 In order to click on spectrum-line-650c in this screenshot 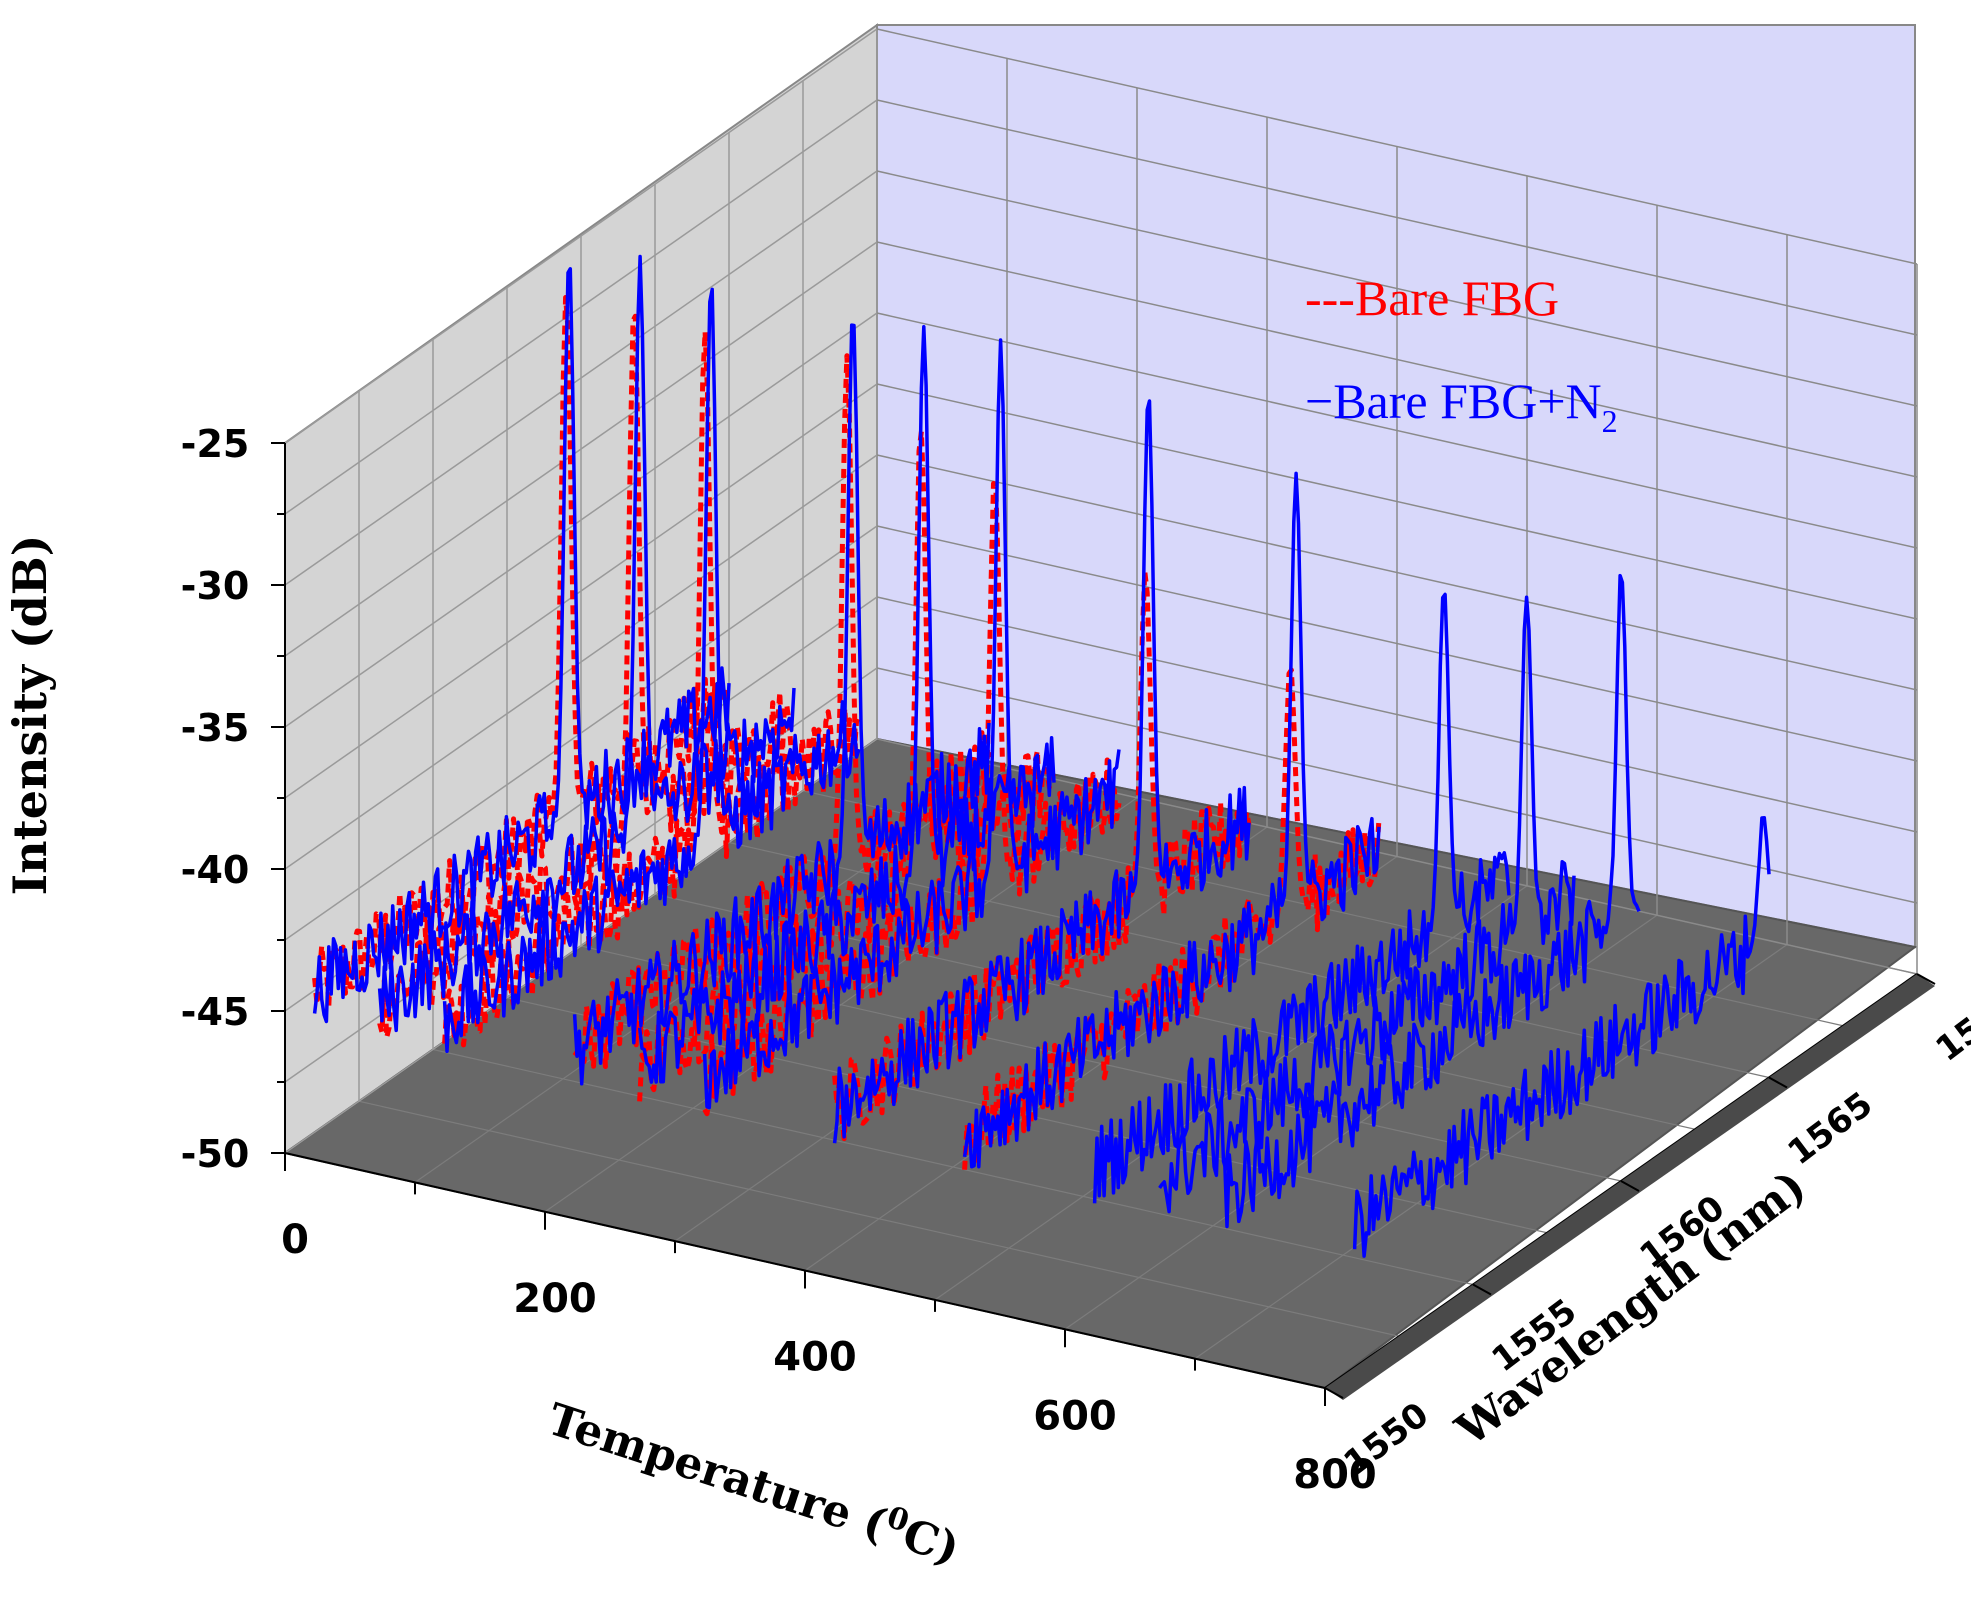, I will do `click(1367, 904)`.